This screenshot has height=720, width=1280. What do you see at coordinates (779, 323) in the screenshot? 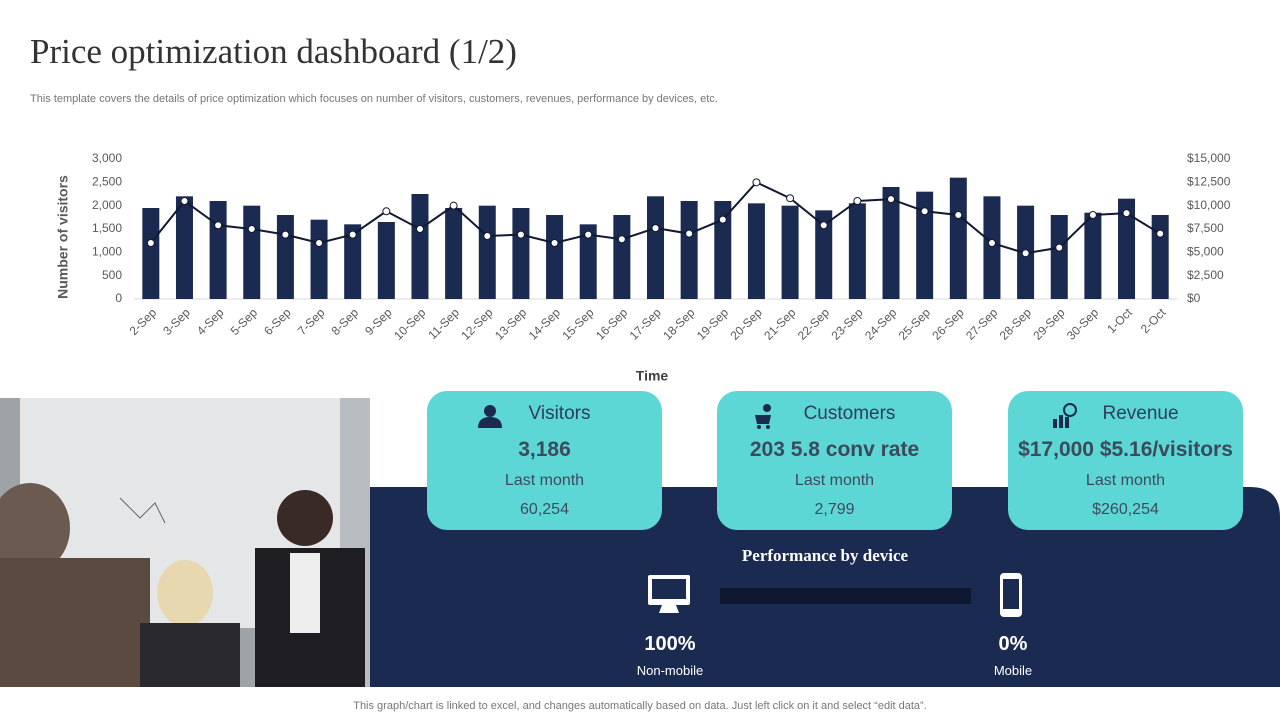
I see `x-tick-label: 21-Sep` at bounding box center [779, 323].